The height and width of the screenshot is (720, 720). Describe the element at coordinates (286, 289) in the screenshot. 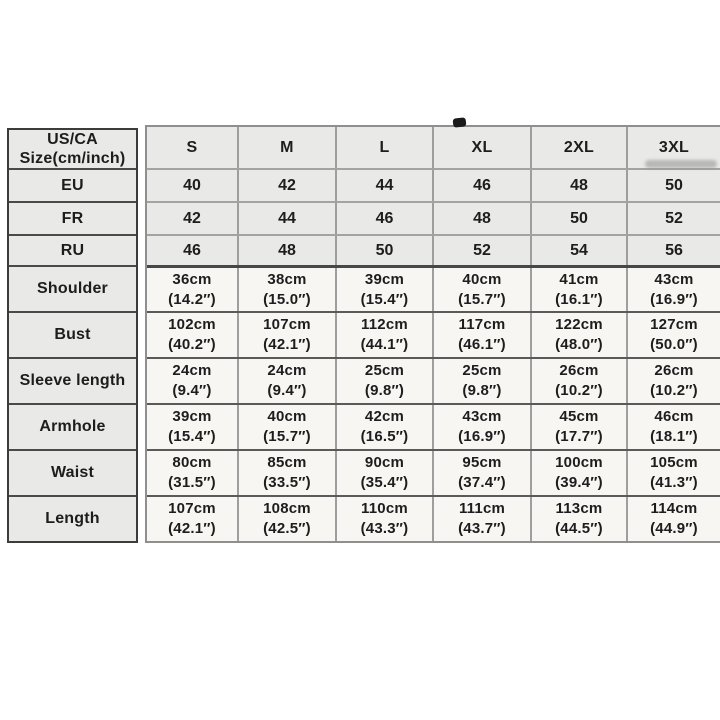

I see `measurement-cell: 38cm (15.0″)` at that location.